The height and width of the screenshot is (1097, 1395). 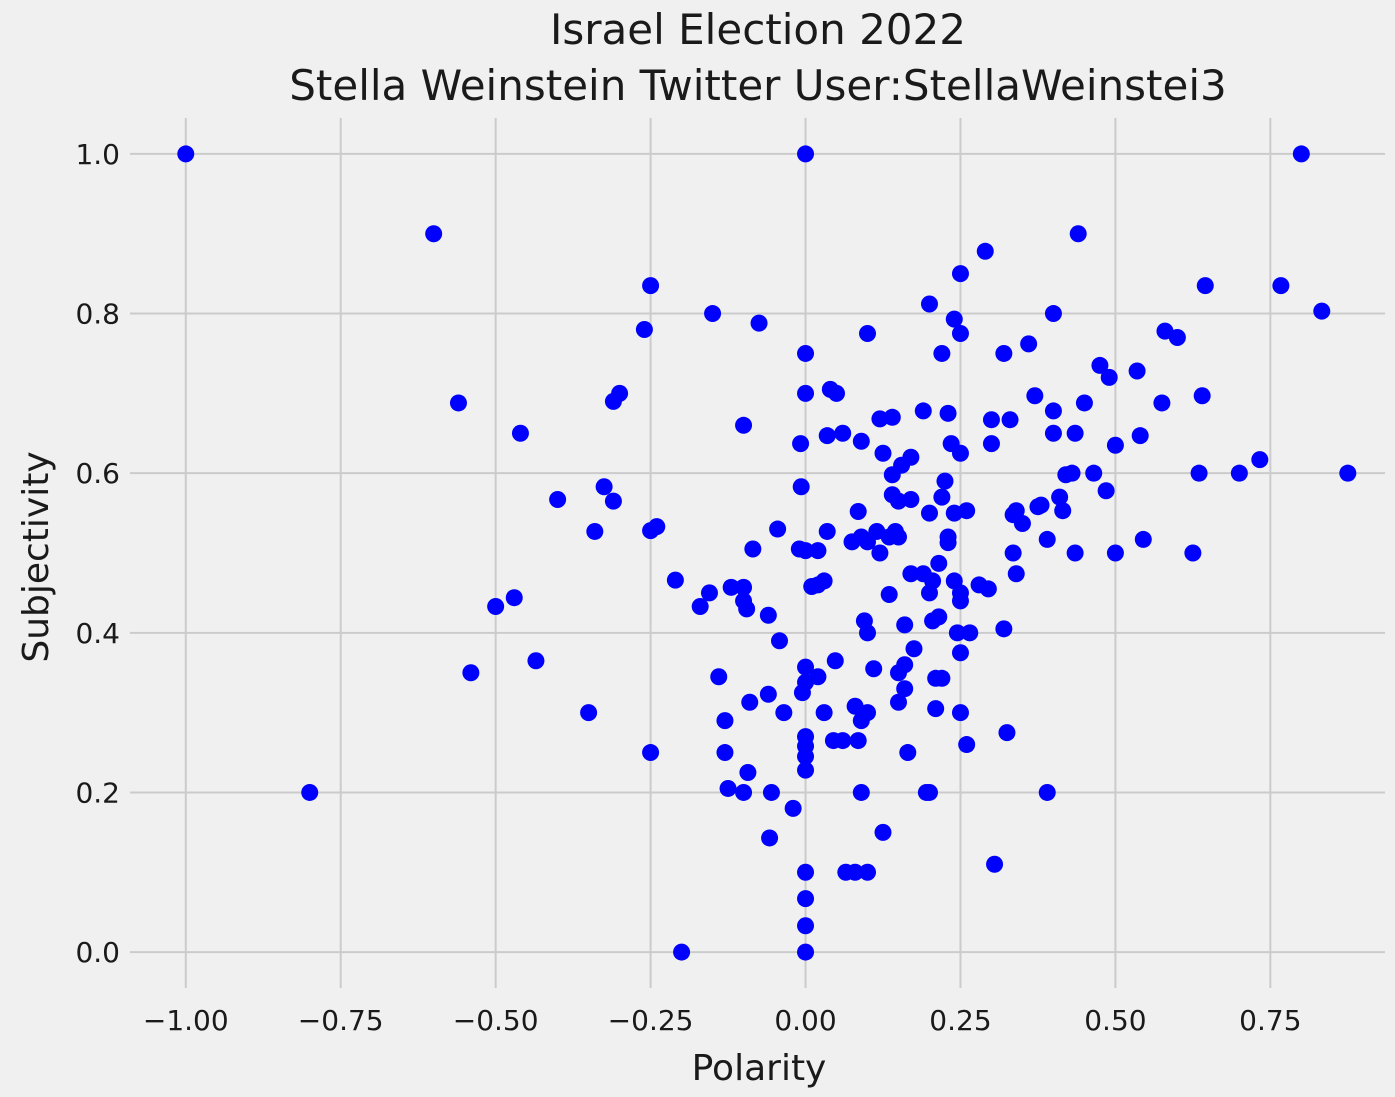 What do you see at coordinates (758, 29) in the screenshot?
I see `chart-title: Israel Election 2022` at bounding box center [758, 29].